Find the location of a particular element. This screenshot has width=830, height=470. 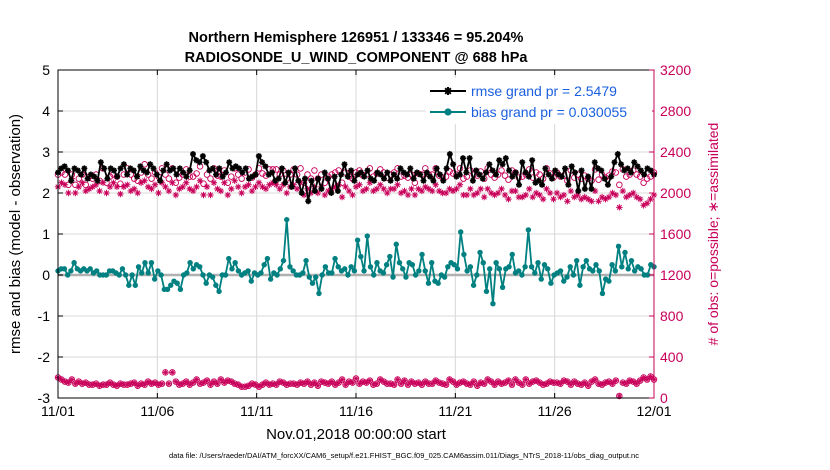

left-y-tick-label: 4 is located at coordinates (46, 111).